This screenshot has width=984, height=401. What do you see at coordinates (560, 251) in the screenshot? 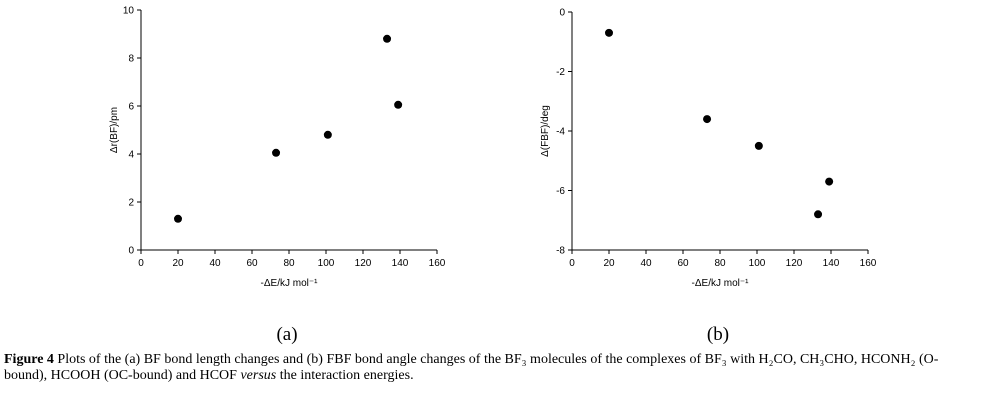
I see `y-tick-label: -8` at bounding box center [560, 251].